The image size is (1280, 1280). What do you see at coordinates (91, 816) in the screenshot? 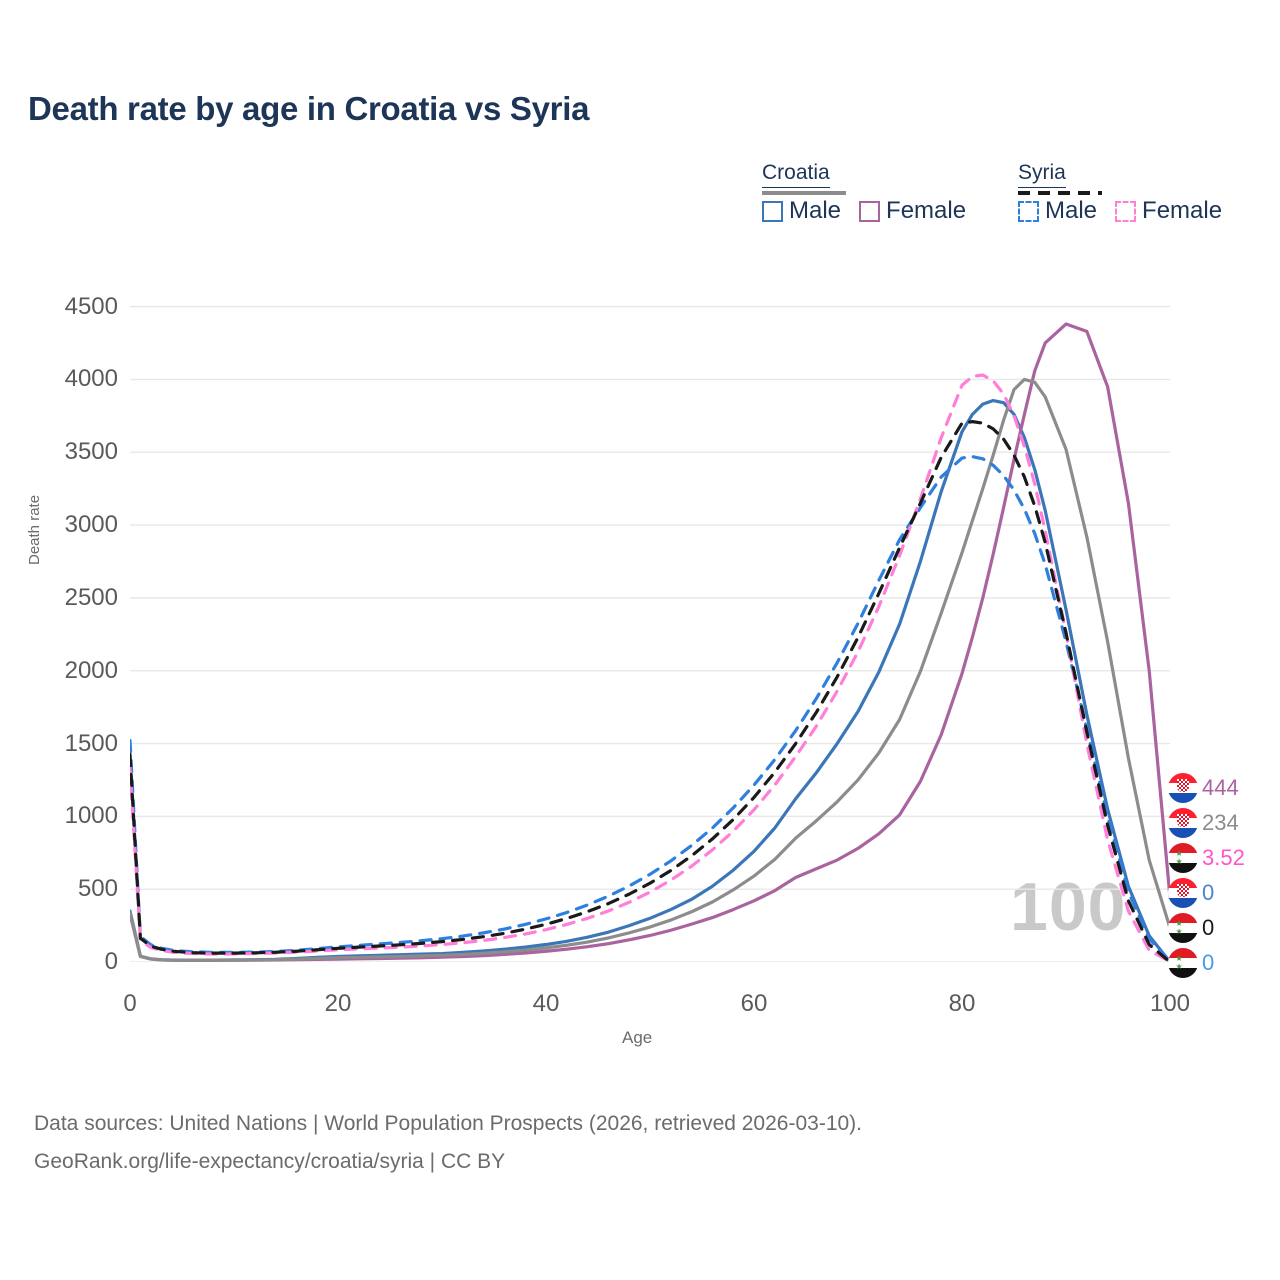
I see `y-tick-label: 1000` at bounding box center [91, 816].